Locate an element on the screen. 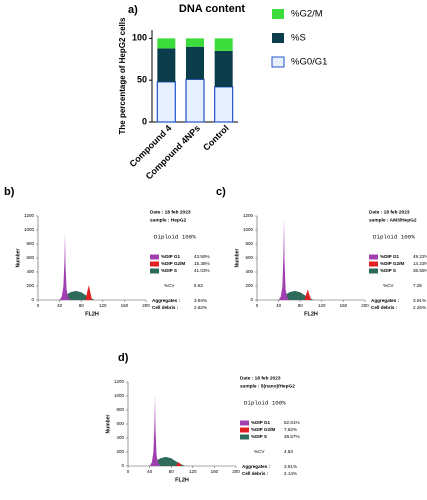  aggregates-value: 3.91% is located at coordinates (419, 300).